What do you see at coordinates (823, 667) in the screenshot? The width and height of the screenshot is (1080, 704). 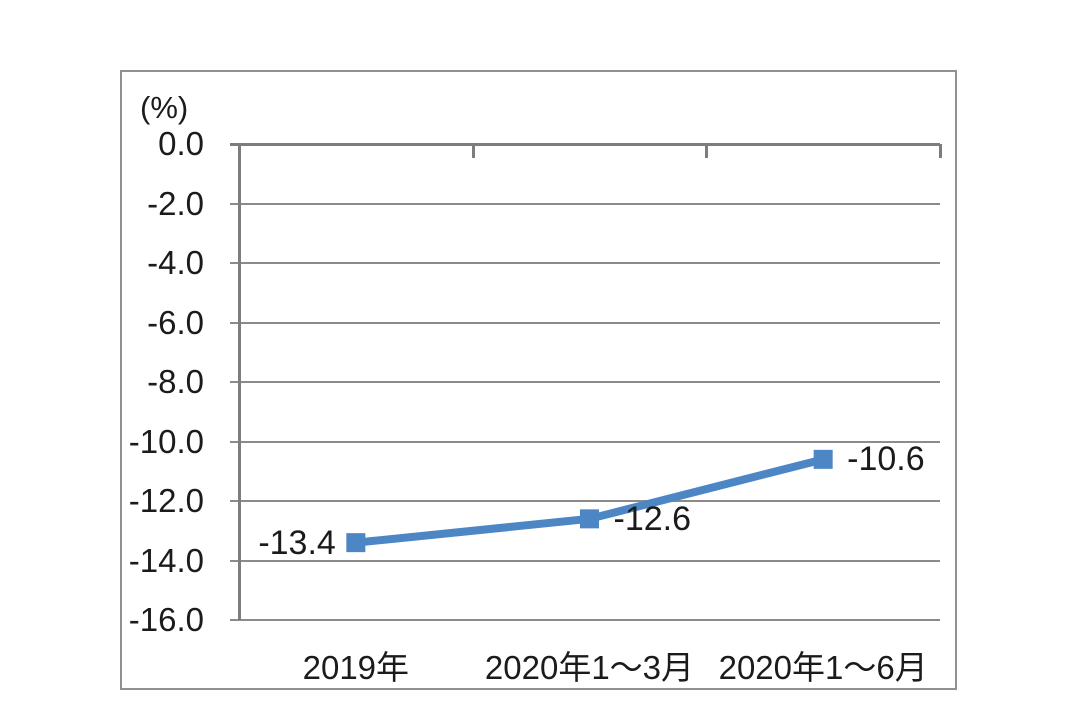 I see `x-axis-label: 2020年1～6月` at bounding box center [823, 667].